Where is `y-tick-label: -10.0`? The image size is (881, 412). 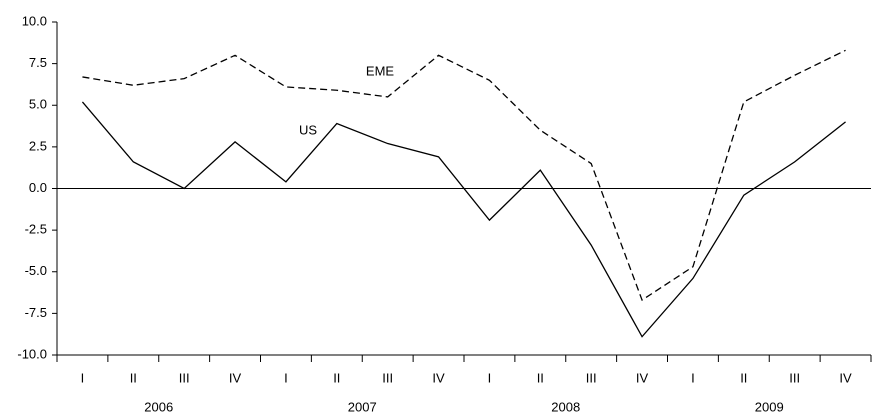
y-tick-label: -10.0 is located at coordinates (32, 353).